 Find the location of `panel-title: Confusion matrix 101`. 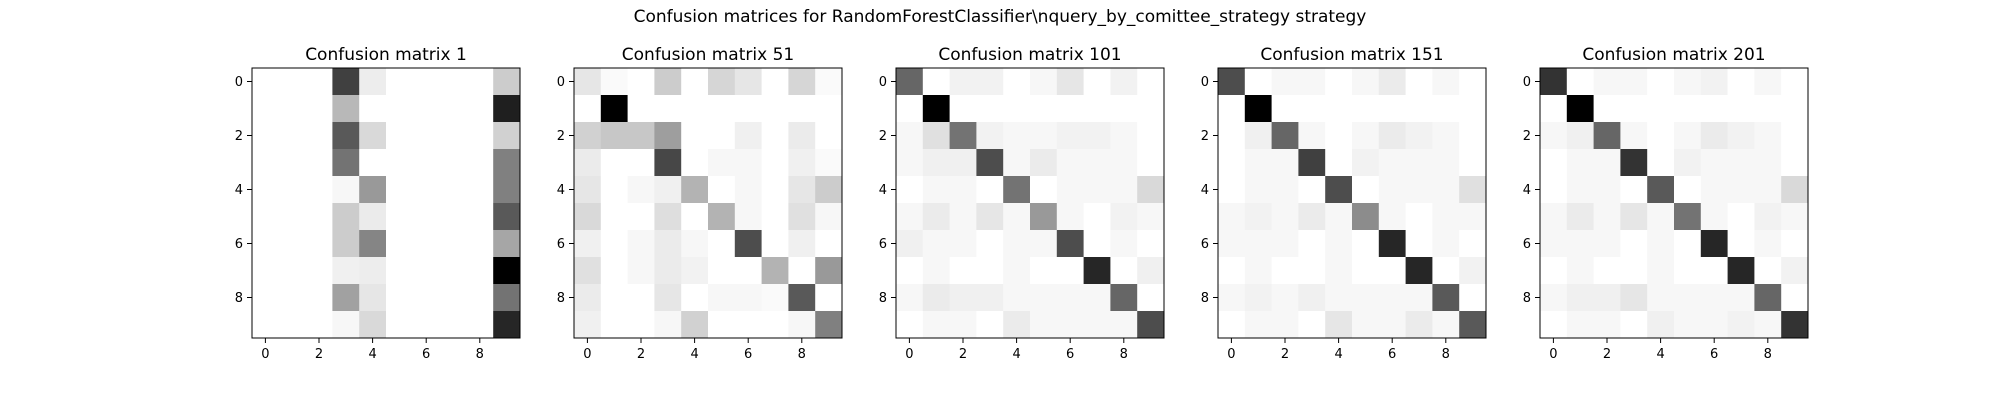

panel-title: Confusion matrix 101 is located at coordinates (1029, 55).